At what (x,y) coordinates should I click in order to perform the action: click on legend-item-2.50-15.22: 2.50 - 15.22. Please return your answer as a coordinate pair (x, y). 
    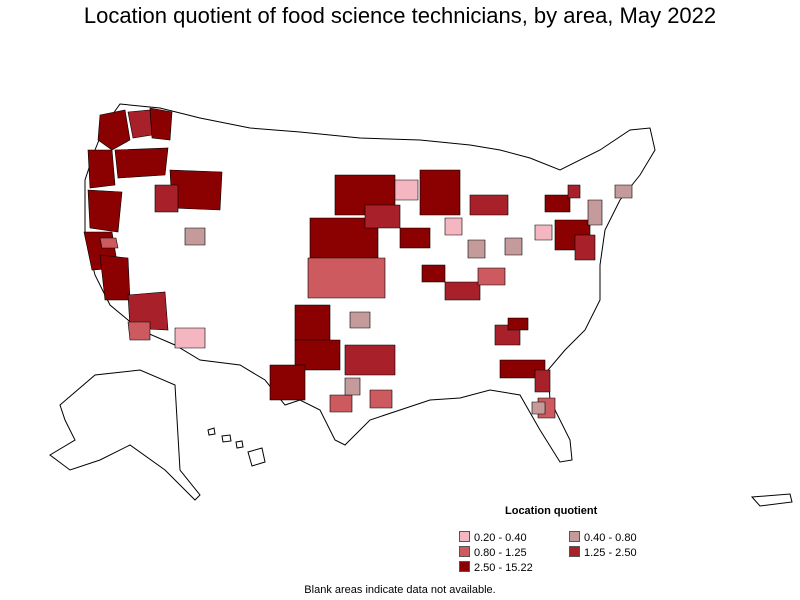
    Looking at the image, I should click on (496, 567).